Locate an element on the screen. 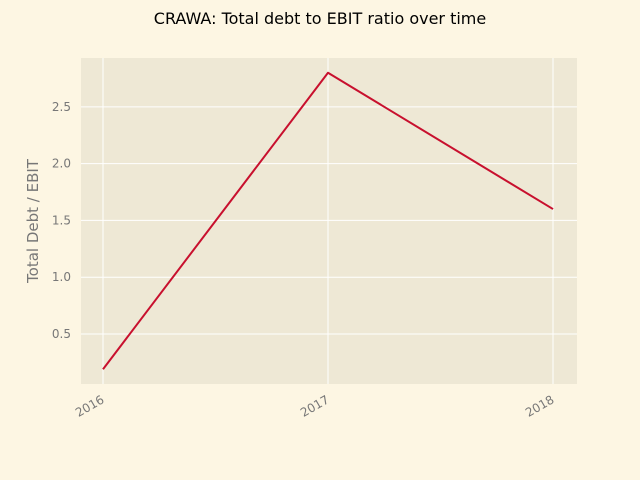  y-axis-label: Total Debt / EBIT is located at coordinates (33, 221).